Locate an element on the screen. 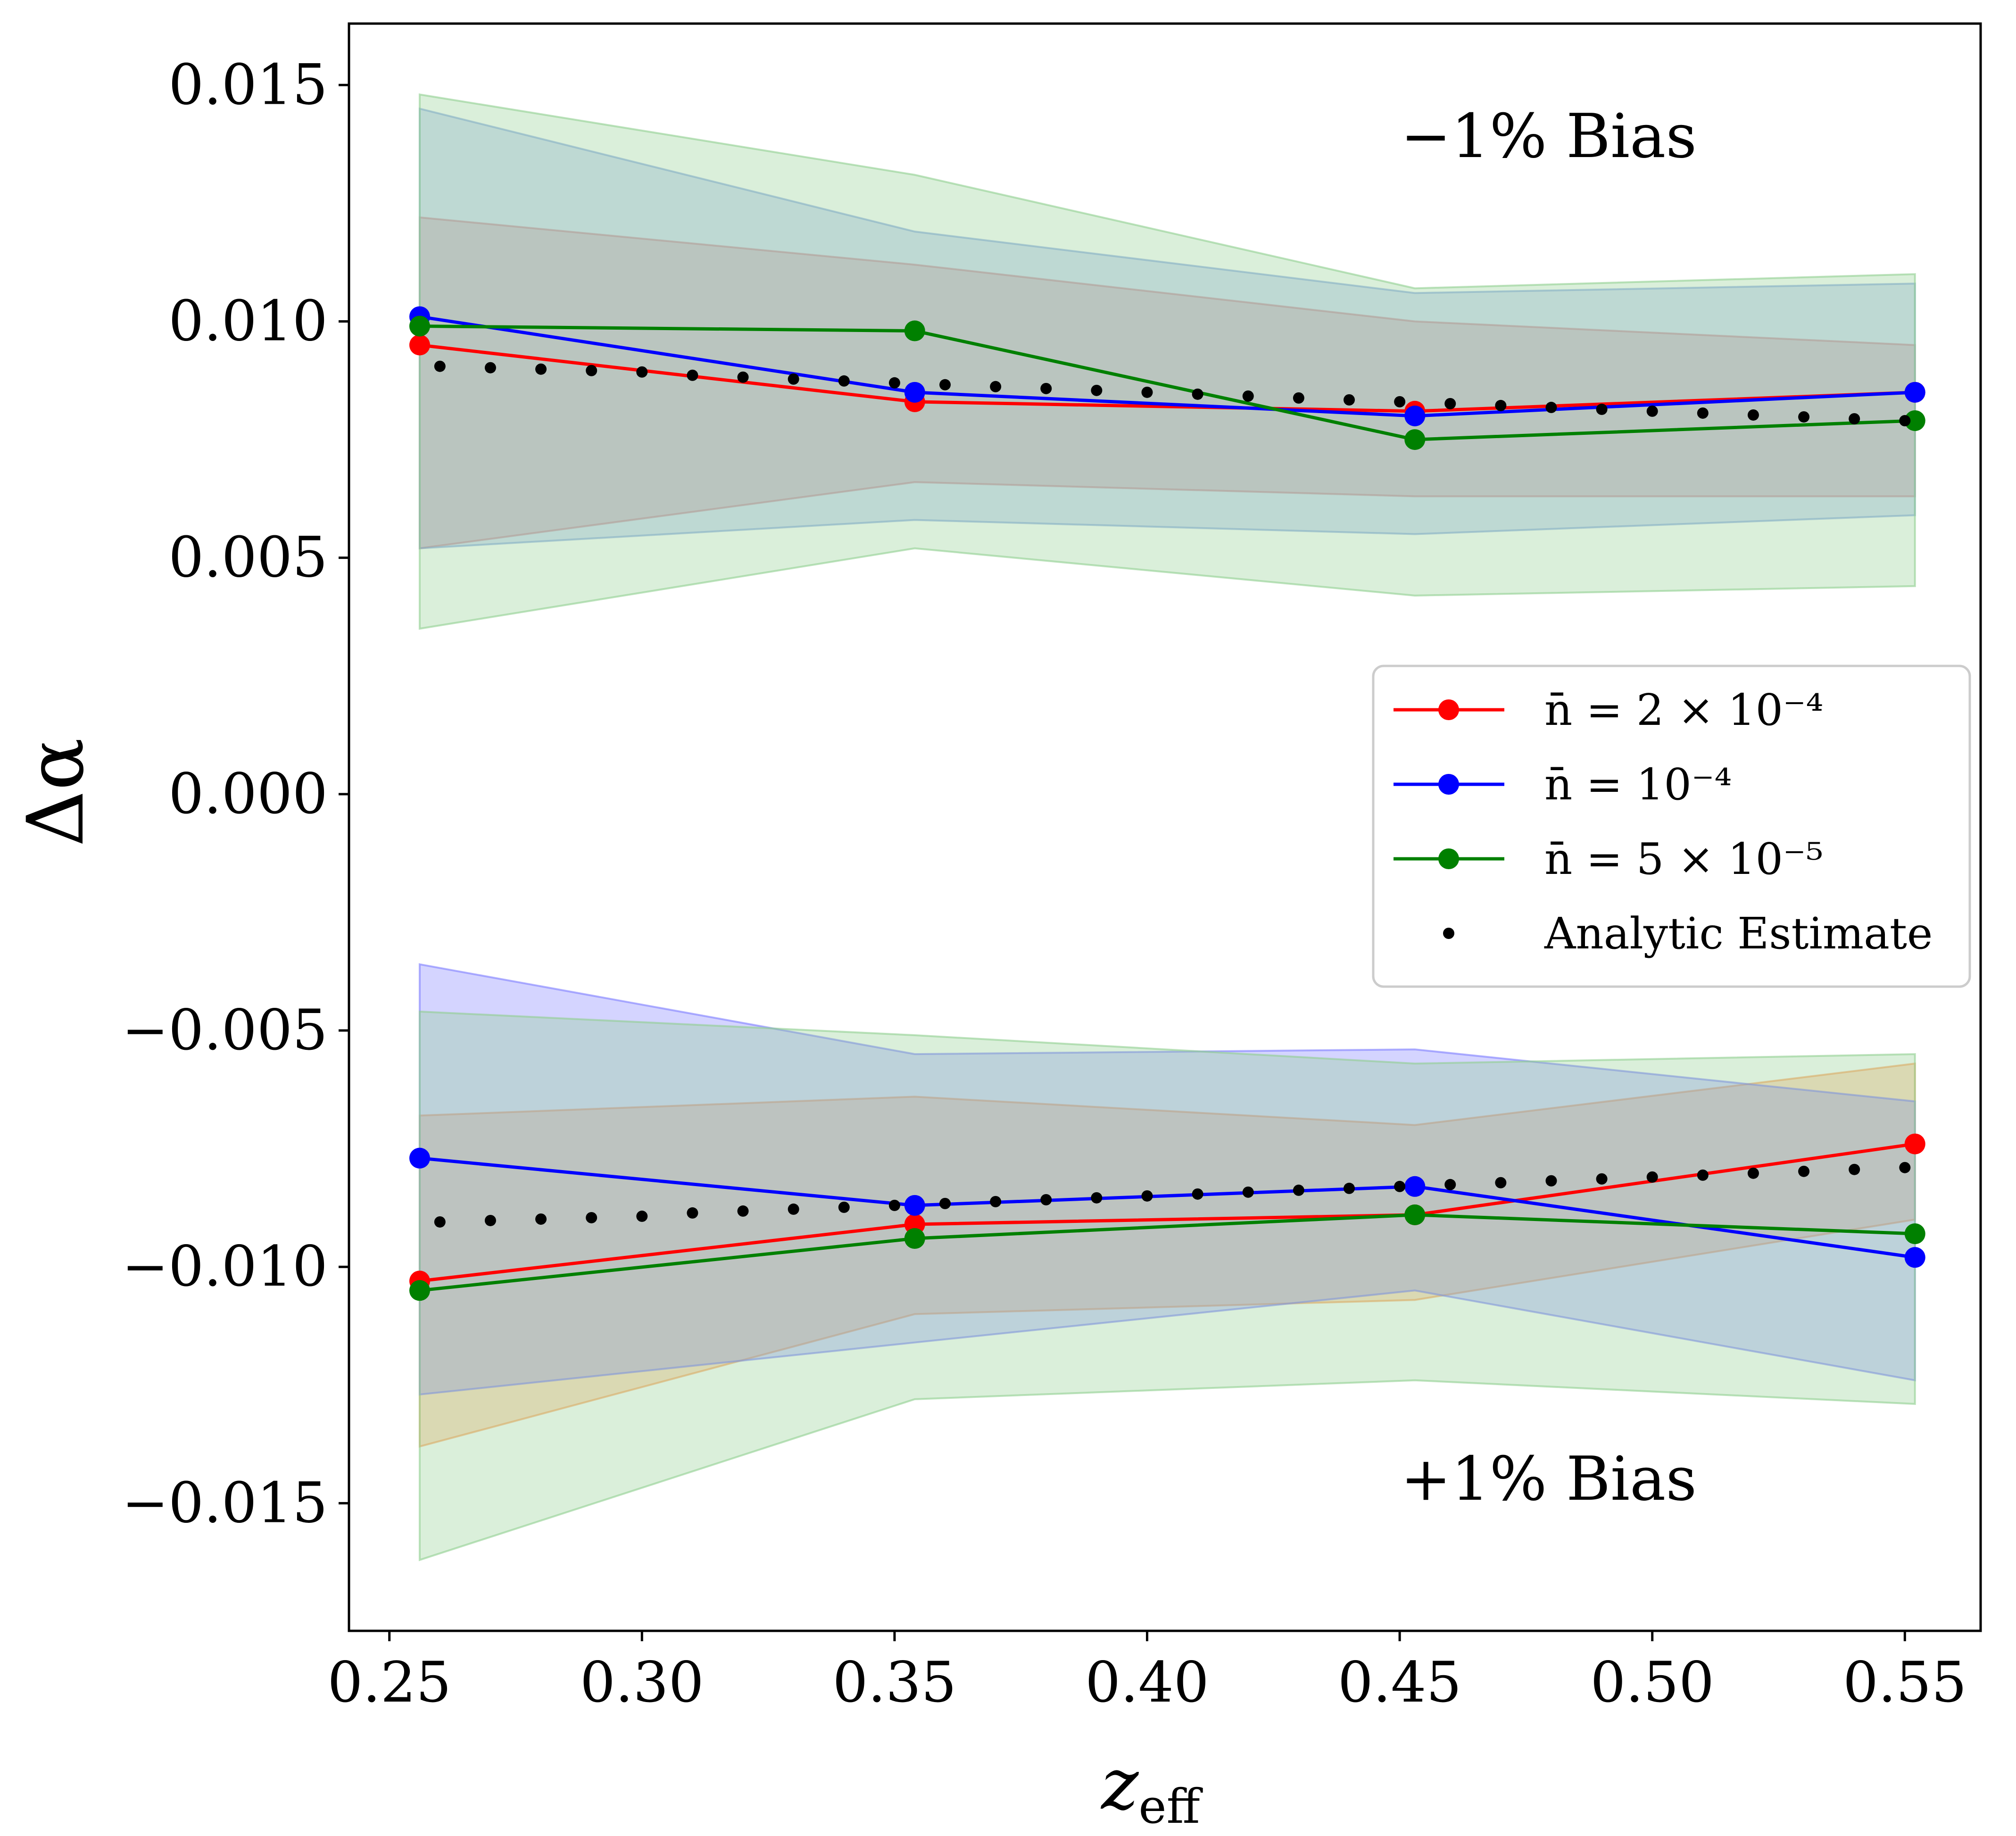 Image resolution: width=2016 pixels, height=1836 pixels. x-tick-label-1: 0.30 is located at coordinates (642, 1682).